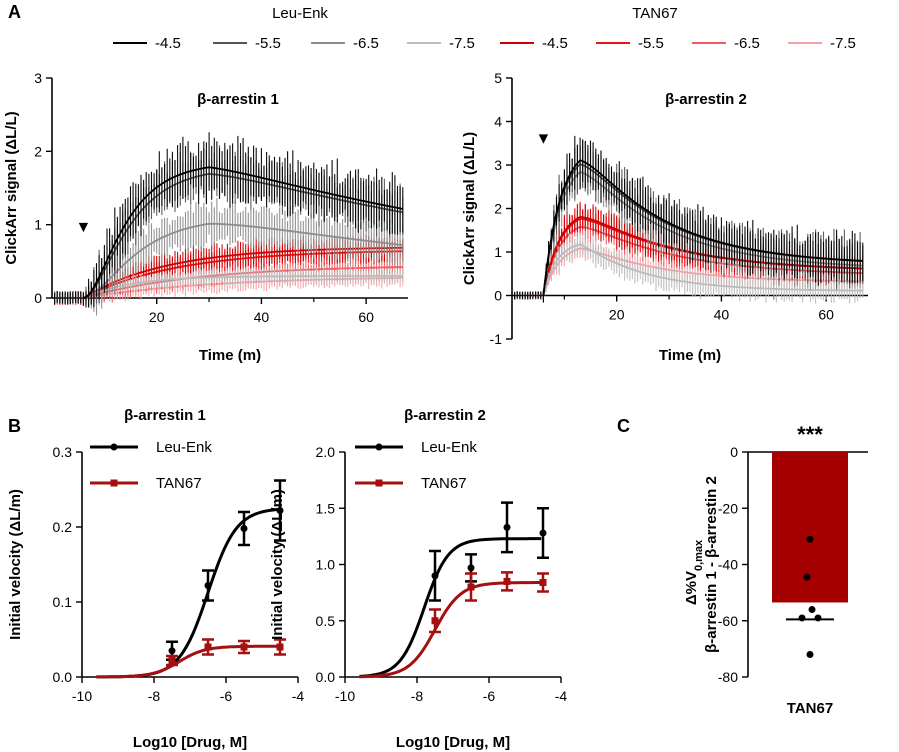 This screenshot has height=752, width=899. What do you see at coordinates (63, 602) in the screenshot?
I see `y-tick-label-1: 0.1` at bounding box center [63, 602].